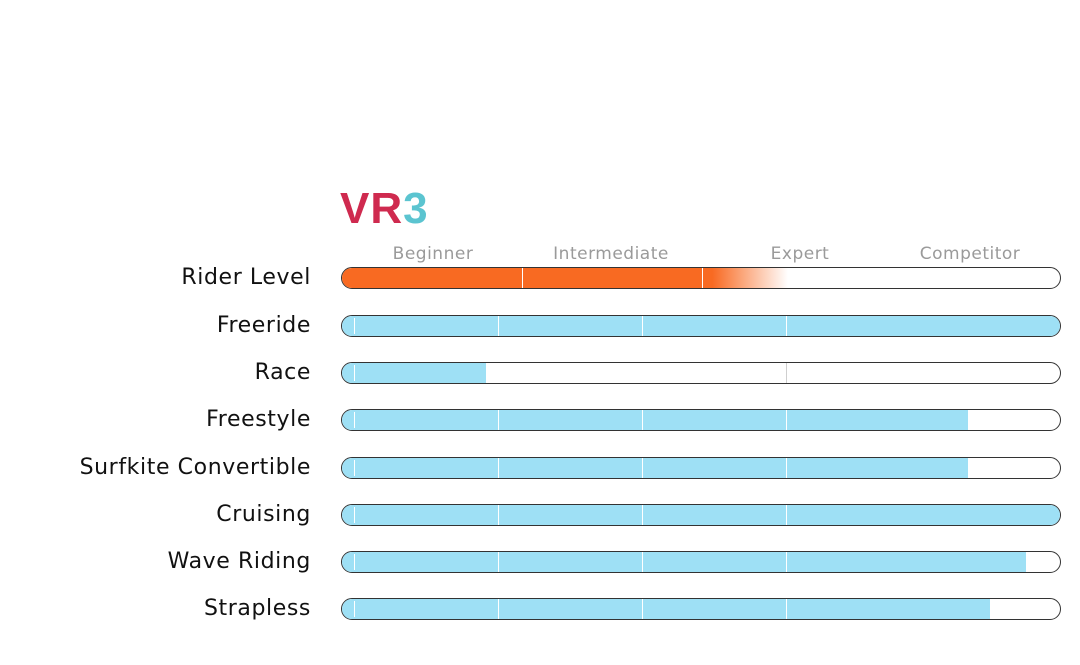  I want to click on row-label-strapless: Strapless, so click(257, 608).